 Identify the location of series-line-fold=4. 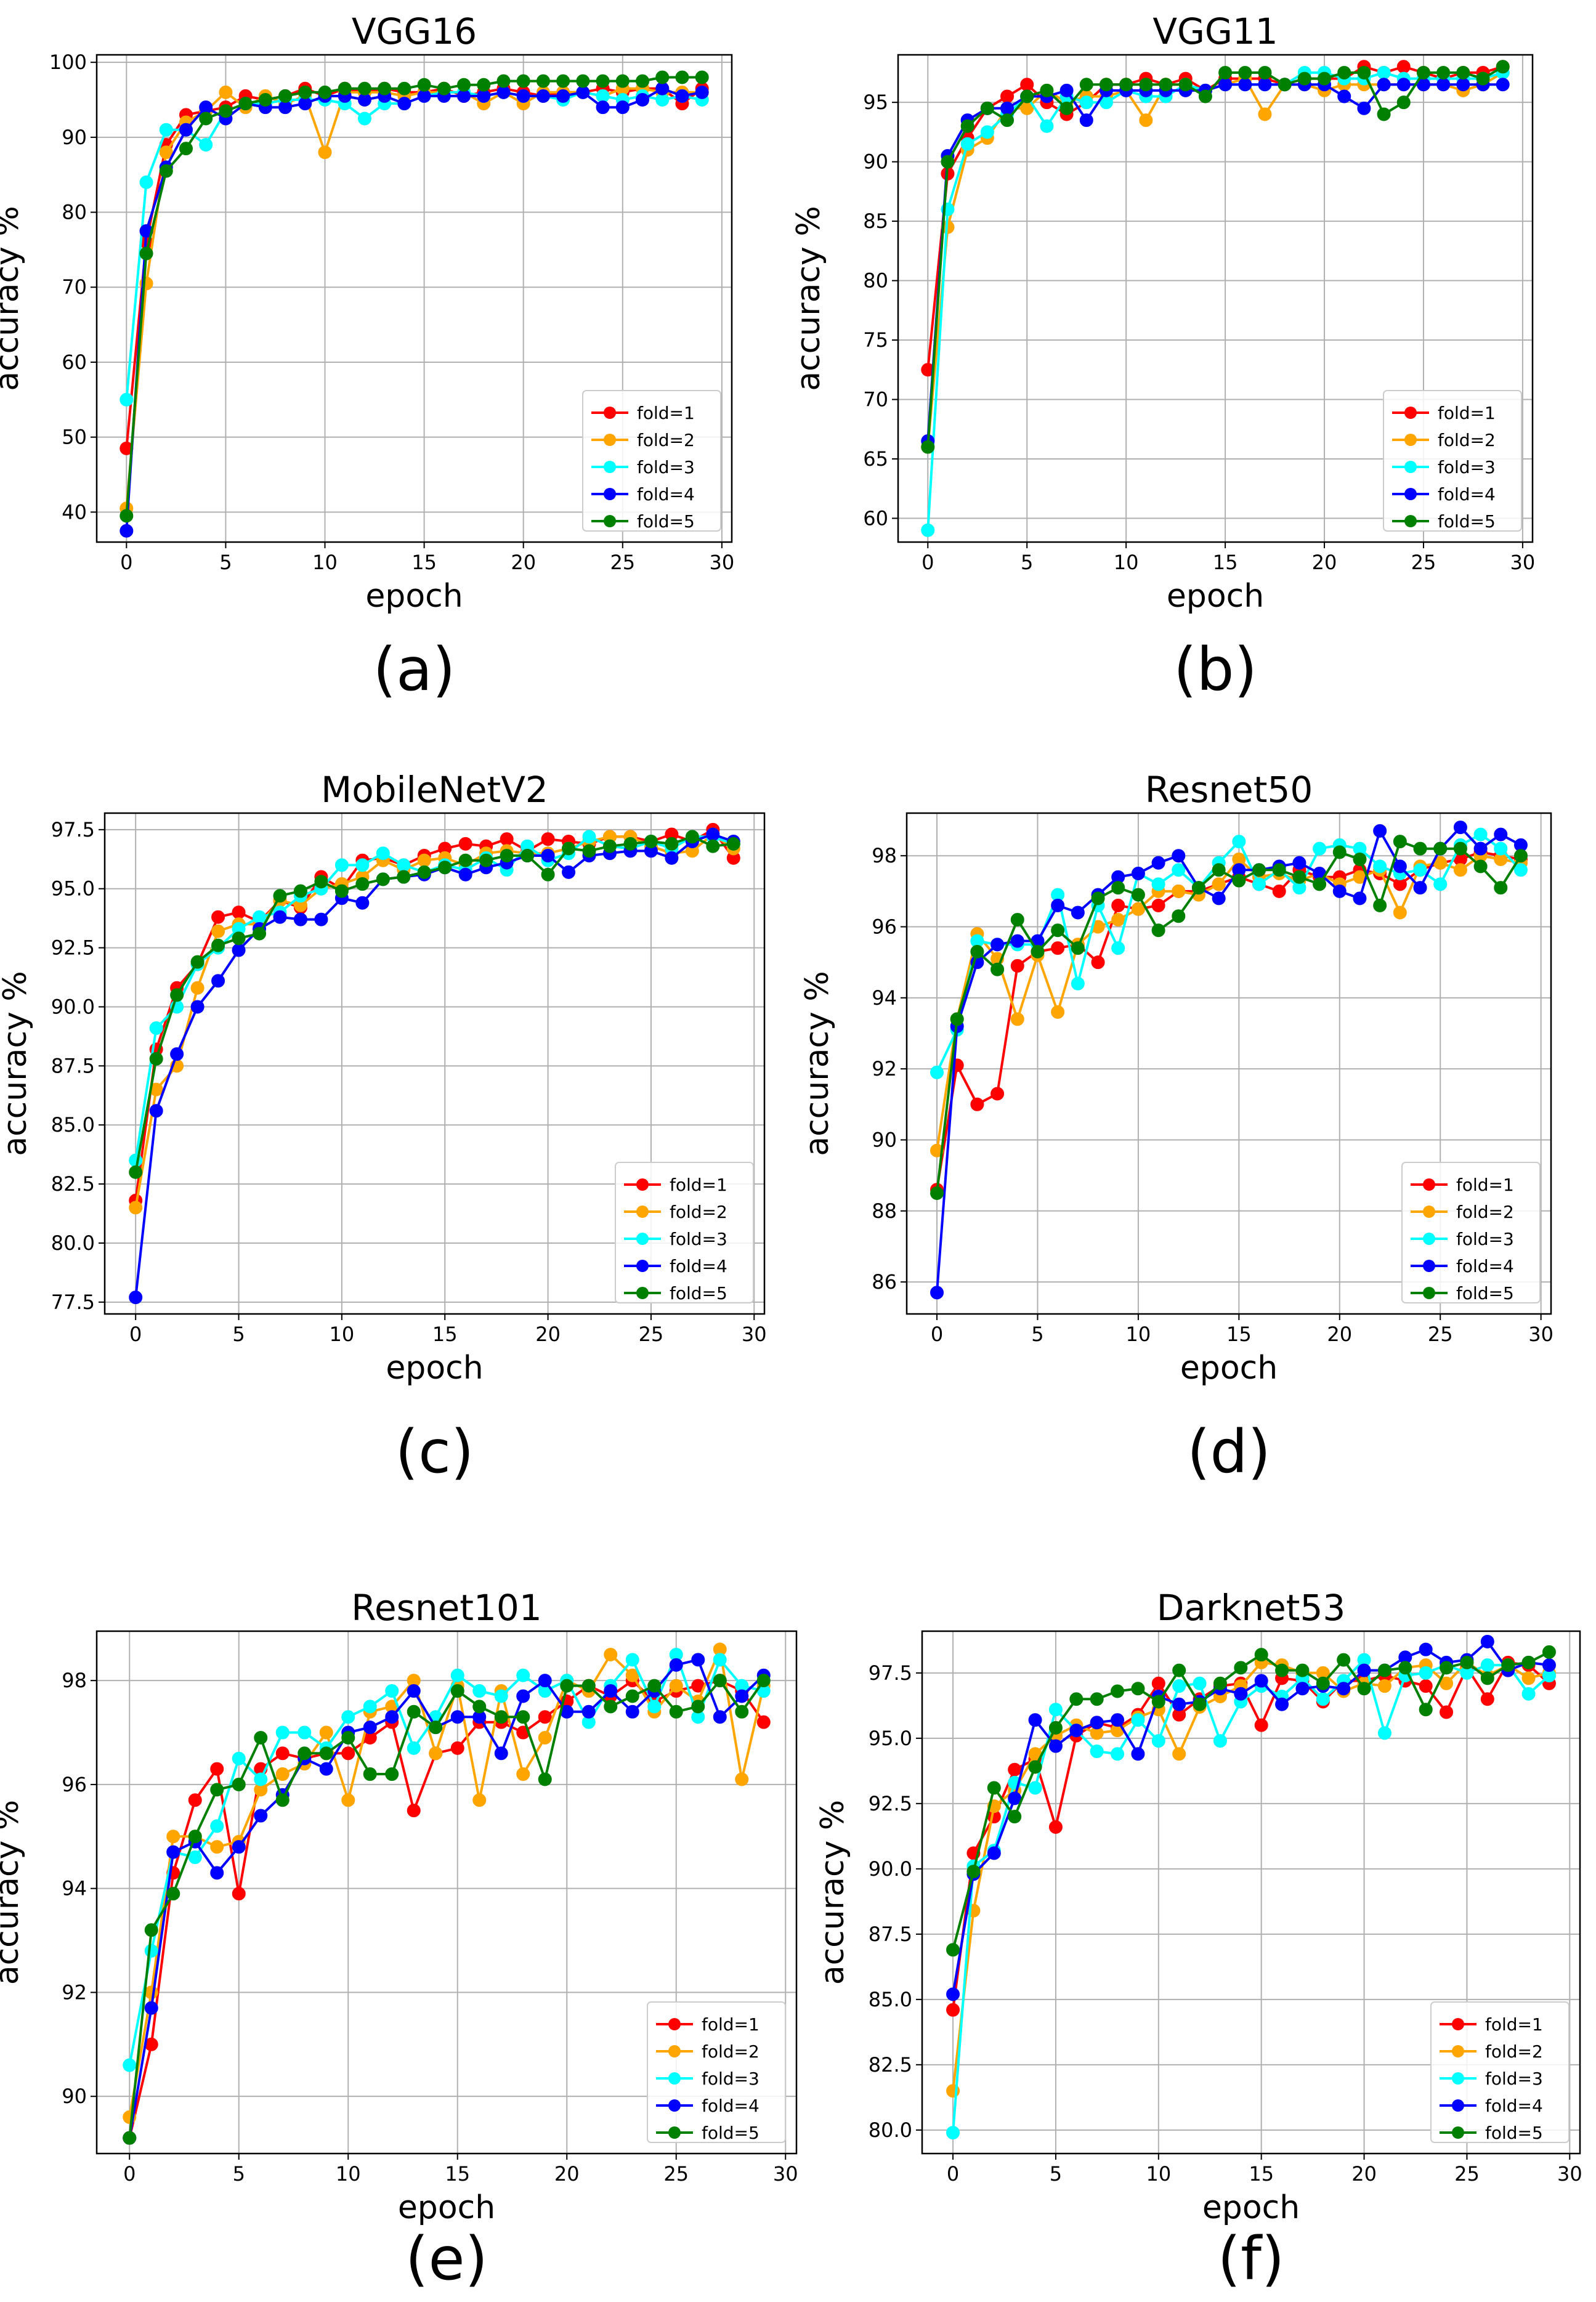
(1214, 262).